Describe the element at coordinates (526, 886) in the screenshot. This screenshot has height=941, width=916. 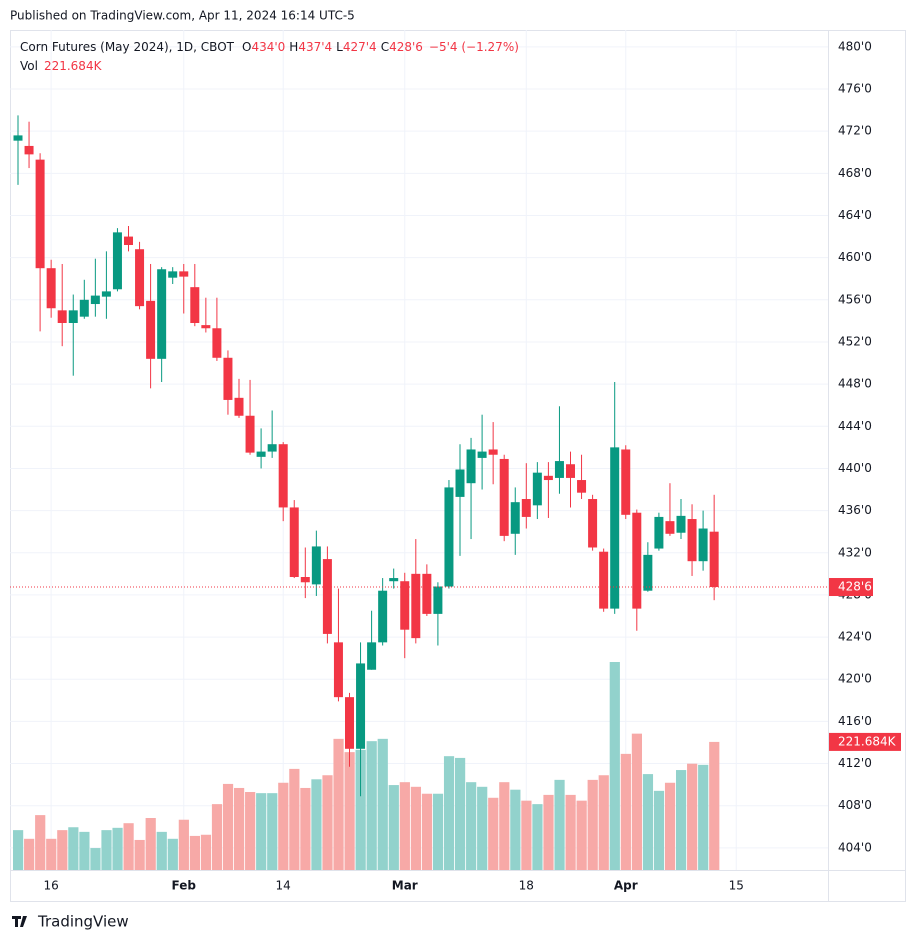
I see `x-tick-label: 18` at that location.